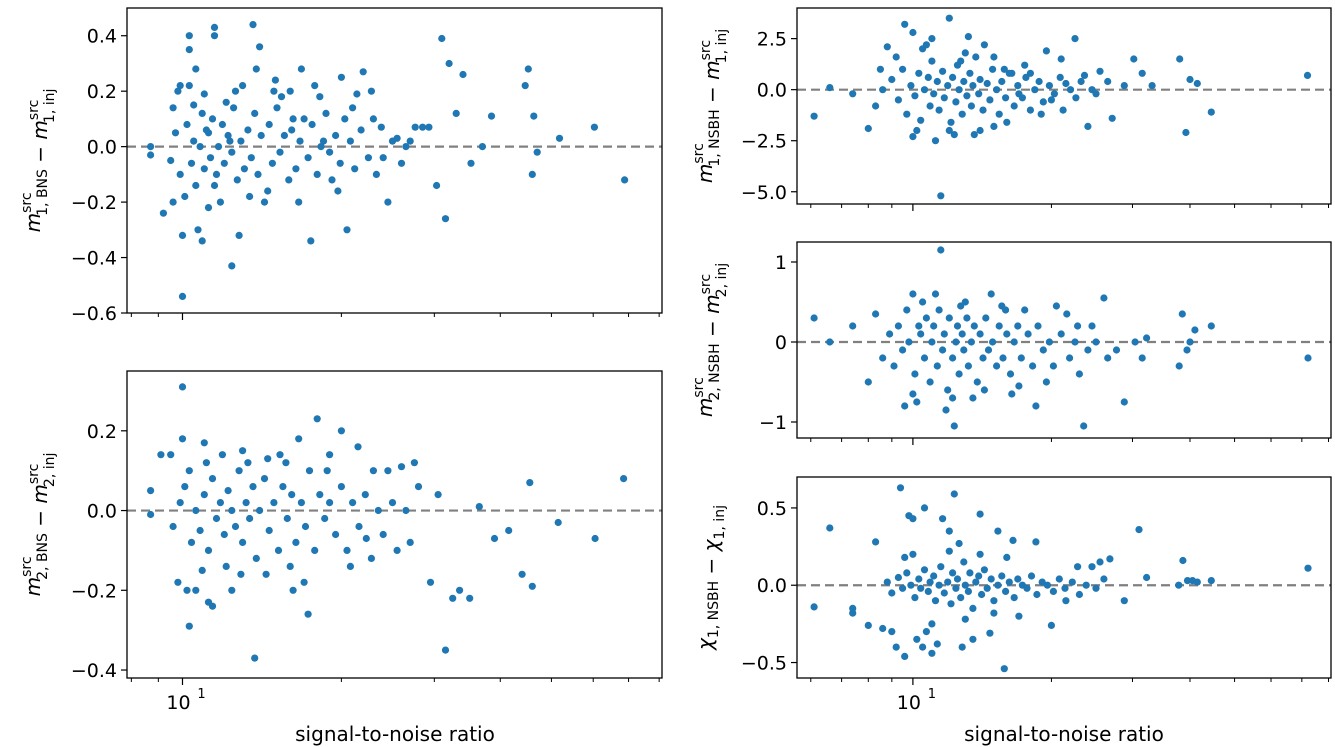 Image resolution: width=1335 pixels, height=747 pixels. Describe the element at coordinates (1064, 734) in the screenshot. I see `x-axis-label-right: signal-to-noise ratio` at that location.